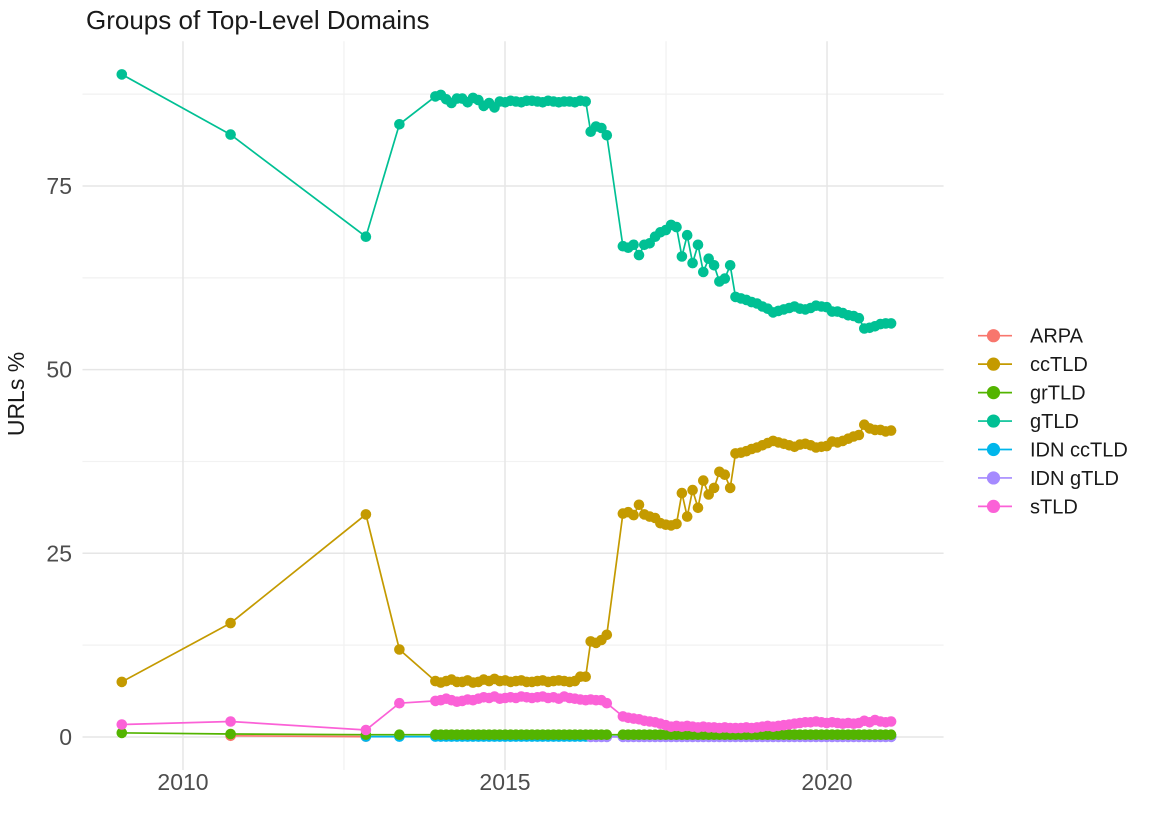  What do you see at coordinates (257, 20) in the screenshot?
I see `chart-title: Groups of Top-Level Domains` at bounding box center [257, 20].